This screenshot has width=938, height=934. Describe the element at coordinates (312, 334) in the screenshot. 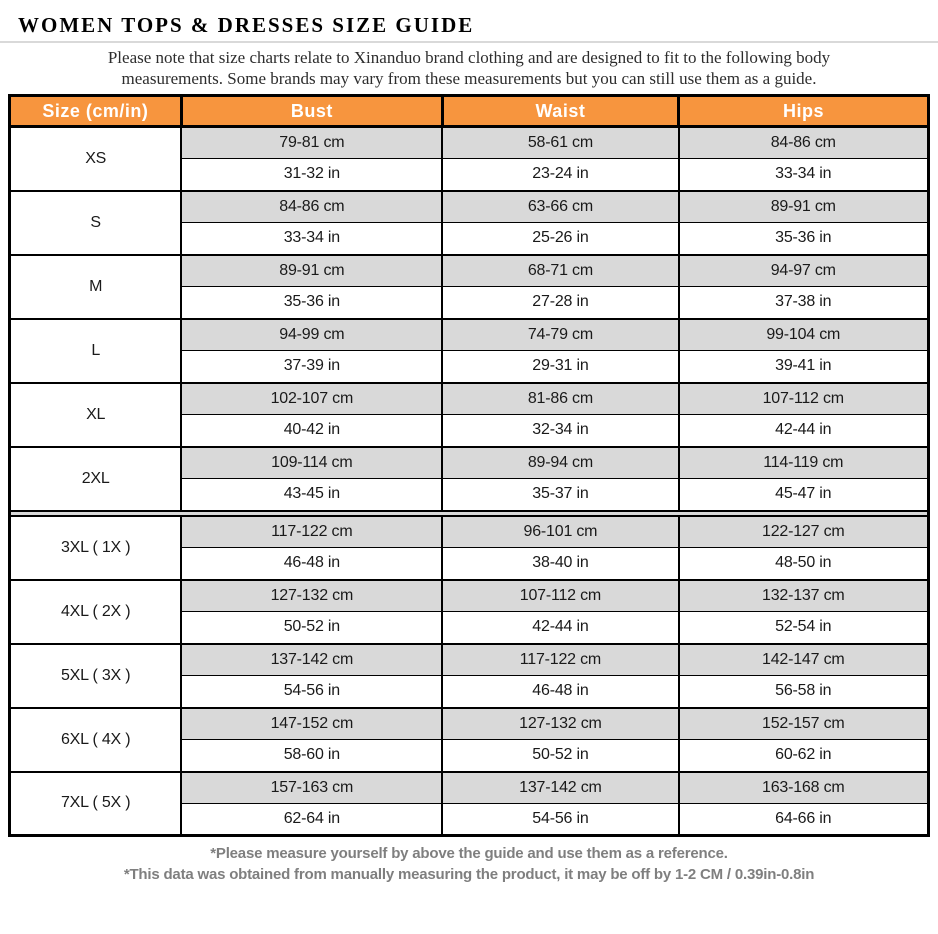

I see `bust-cm-cell: 94-99 cm` at that location.